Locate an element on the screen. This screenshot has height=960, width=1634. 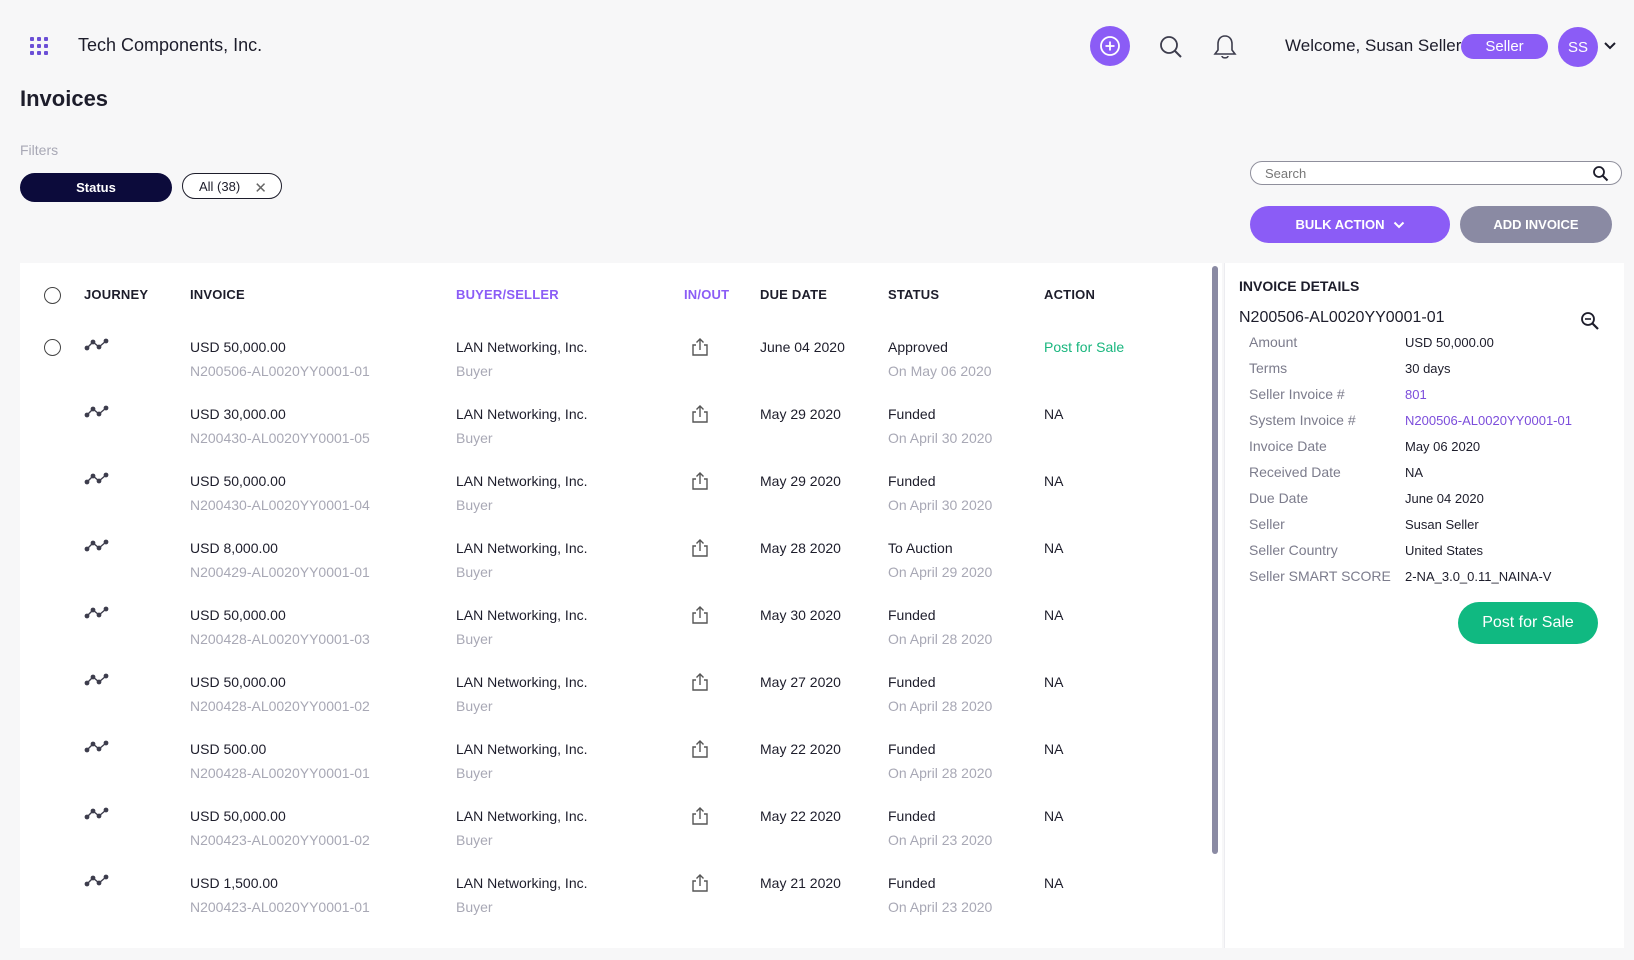
invoice-id: N200423-AL0020YY0001-02 is located at coordinates (280, 840).